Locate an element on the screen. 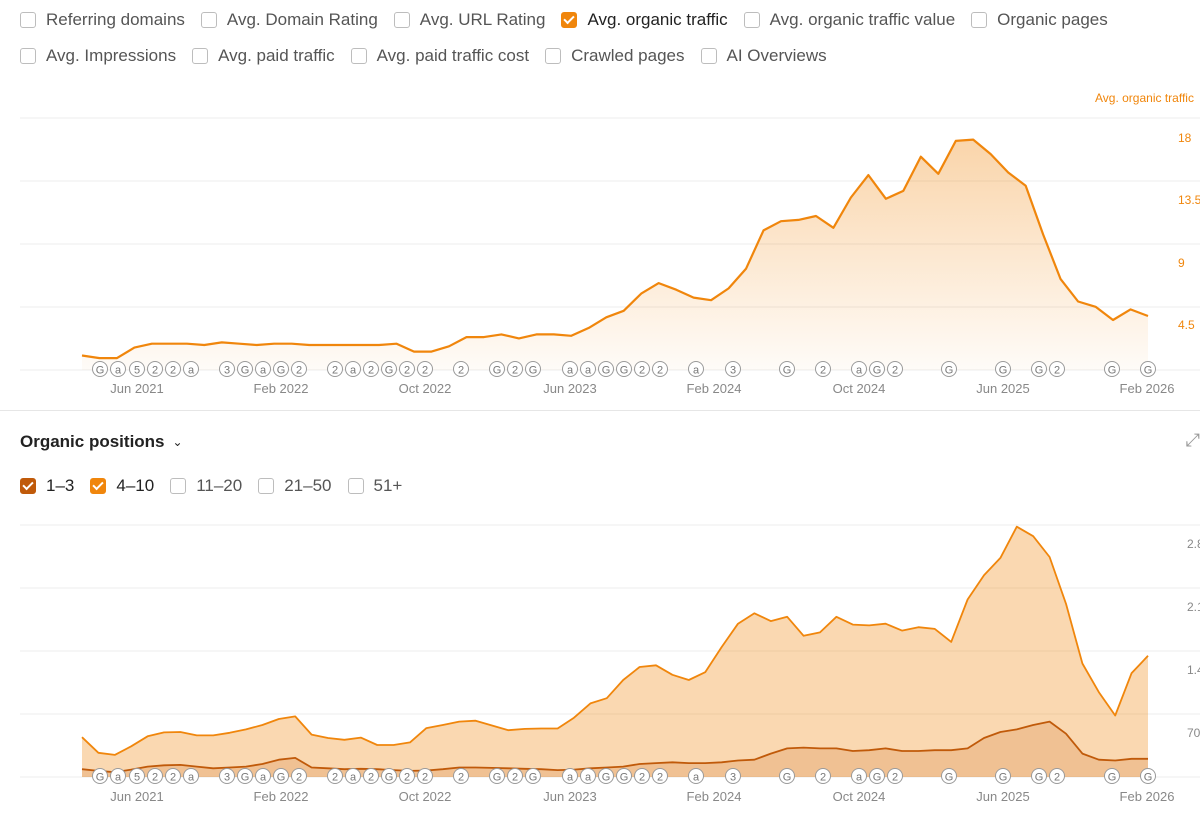 The image size is (1200, 817). checkbox-avg-organic-traffic-value: Avg. organic traffic value is located at coordinates (849, 20).